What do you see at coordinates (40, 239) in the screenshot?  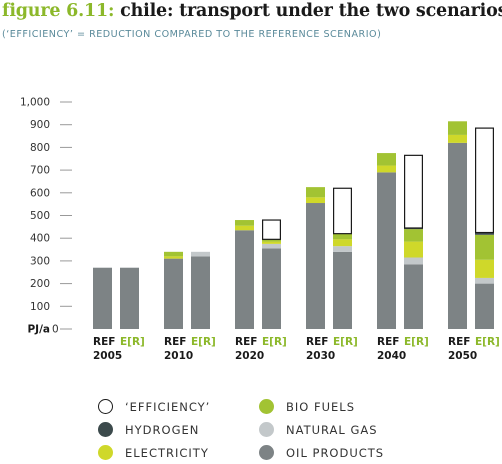 I see `y-tick-label: 400` at bounding box center [40, 239].